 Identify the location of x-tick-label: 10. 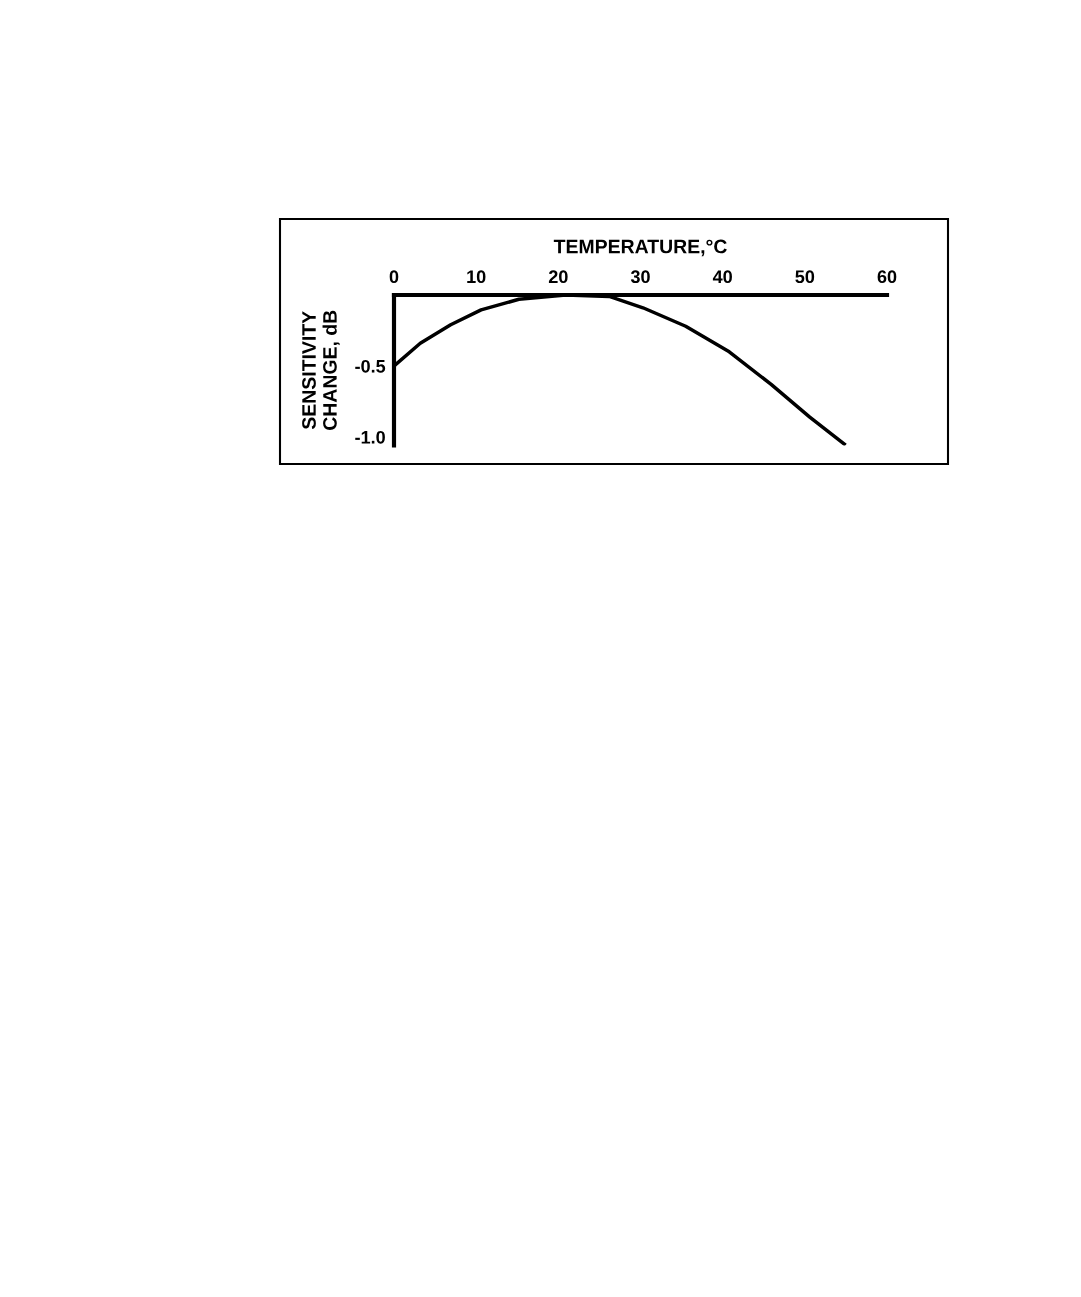
(476, 277).